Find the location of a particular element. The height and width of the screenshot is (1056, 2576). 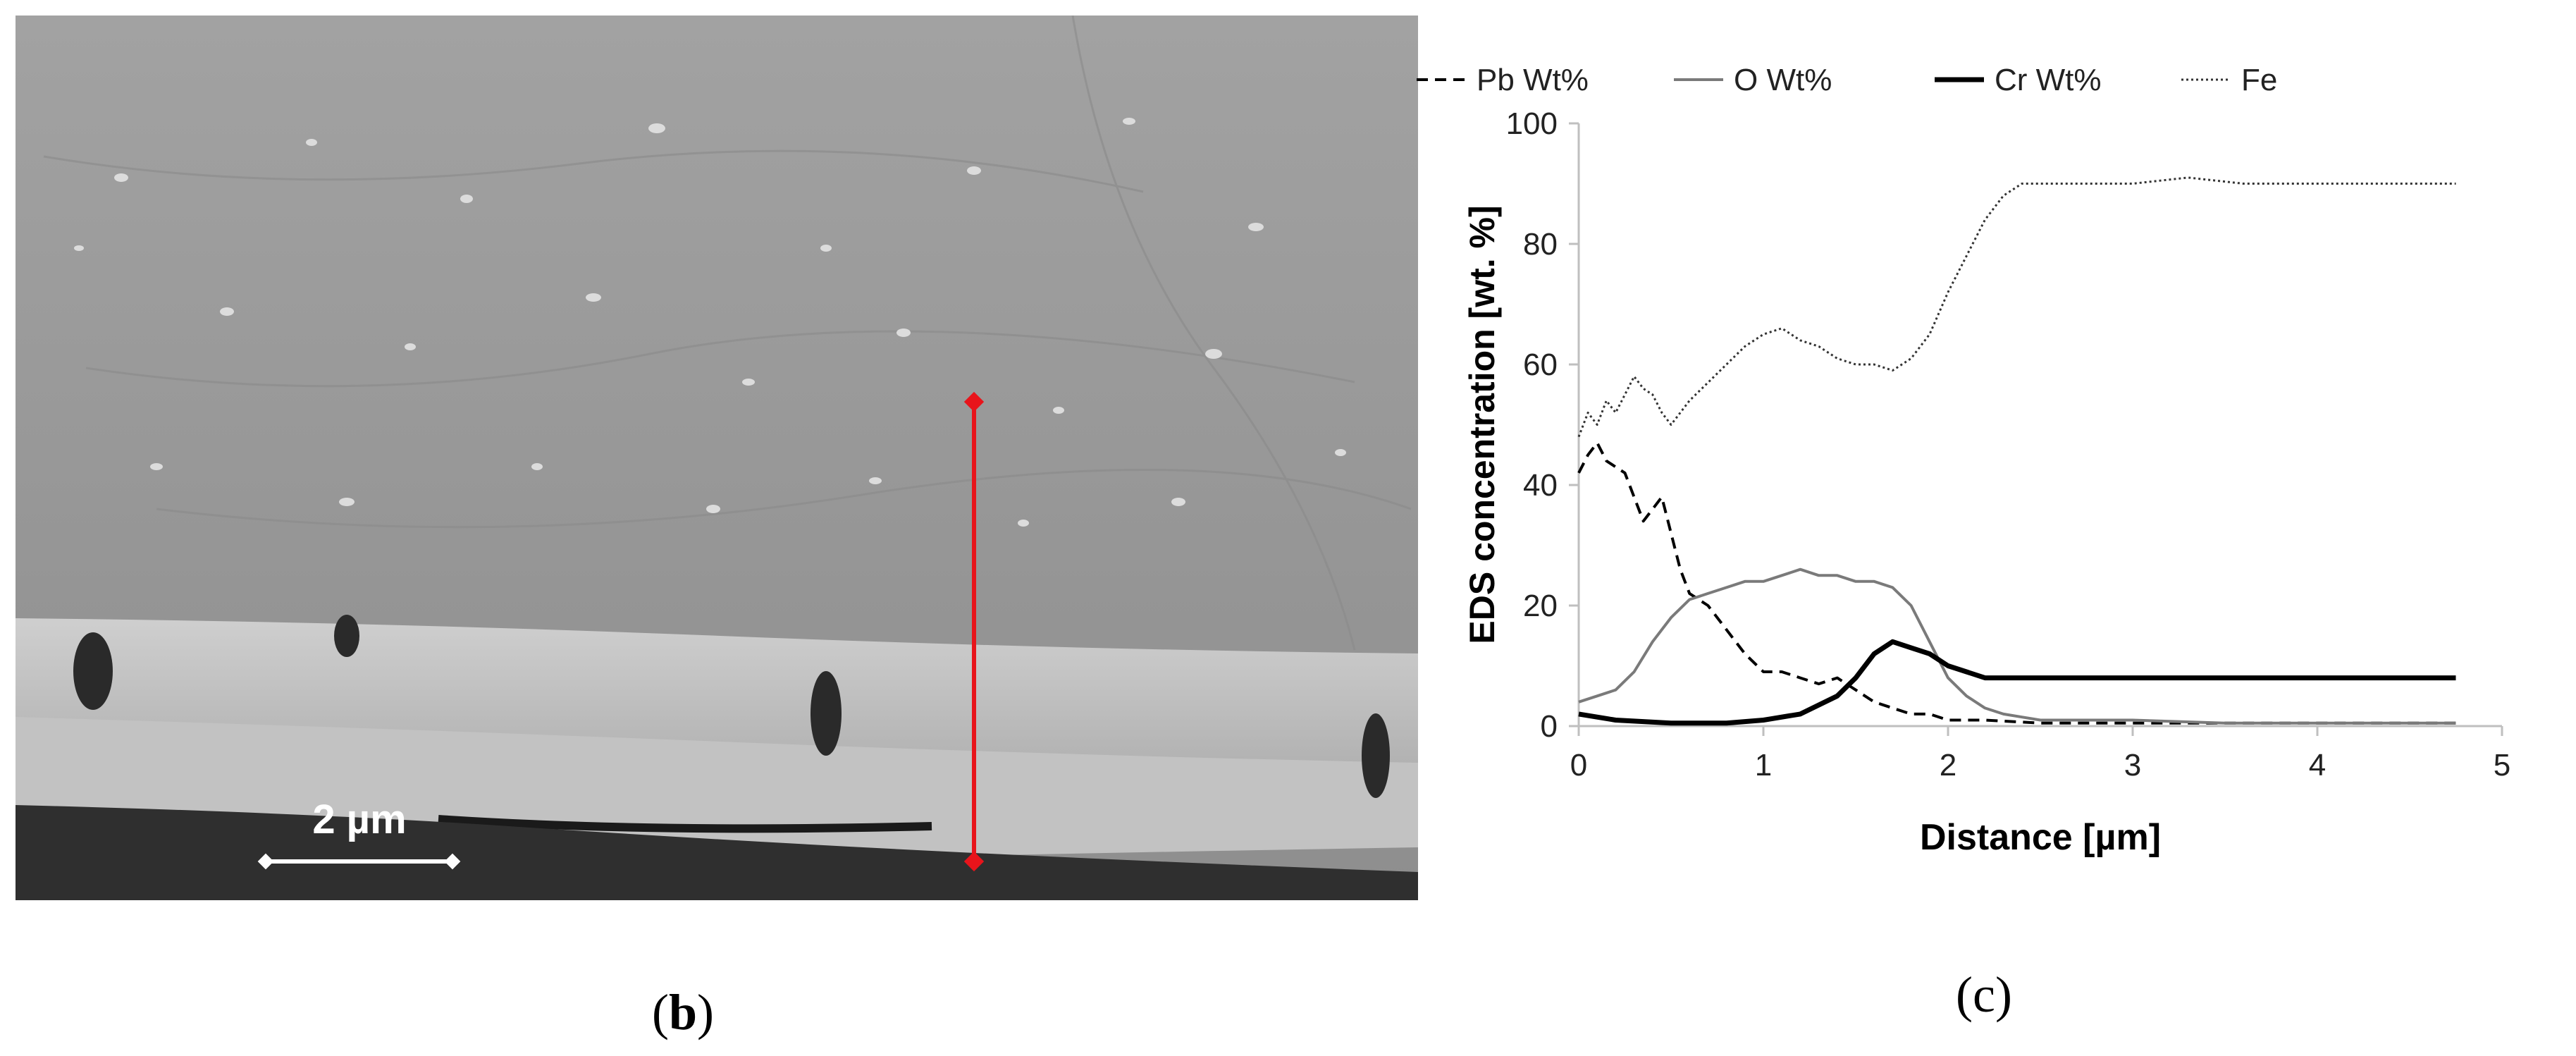

panel-c-label: (c) is located at coordinates (1984, 994).